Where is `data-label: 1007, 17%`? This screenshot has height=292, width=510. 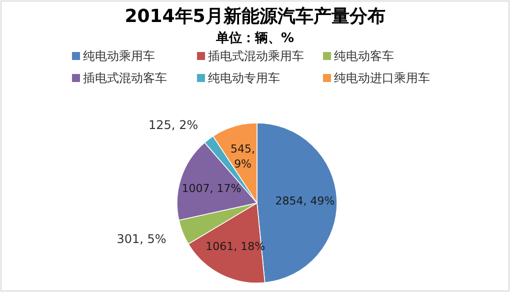 data-label: 1007, 17% is located at coordinates (212, 188).